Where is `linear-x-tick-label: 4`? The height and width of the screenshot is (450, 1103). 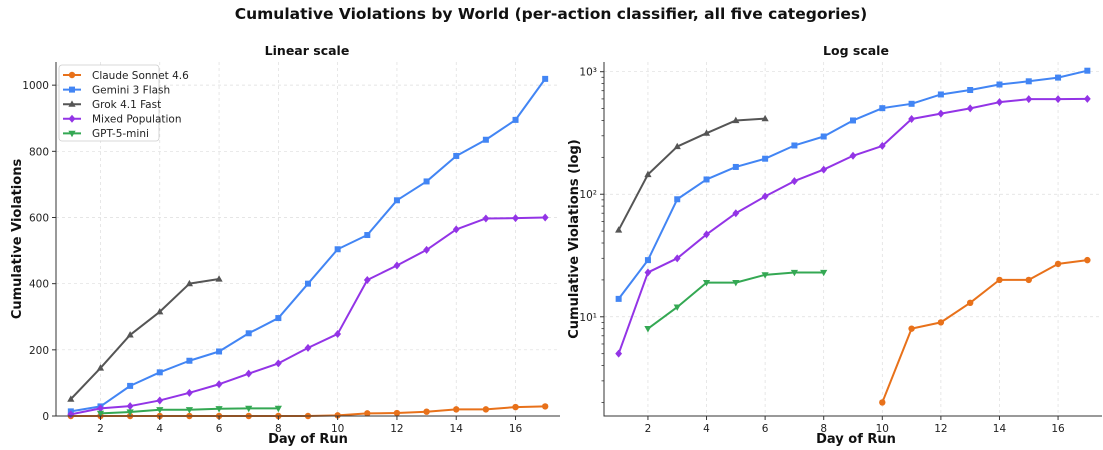 linear-x-tick-label: 4 is located at coordinates (159, 429).